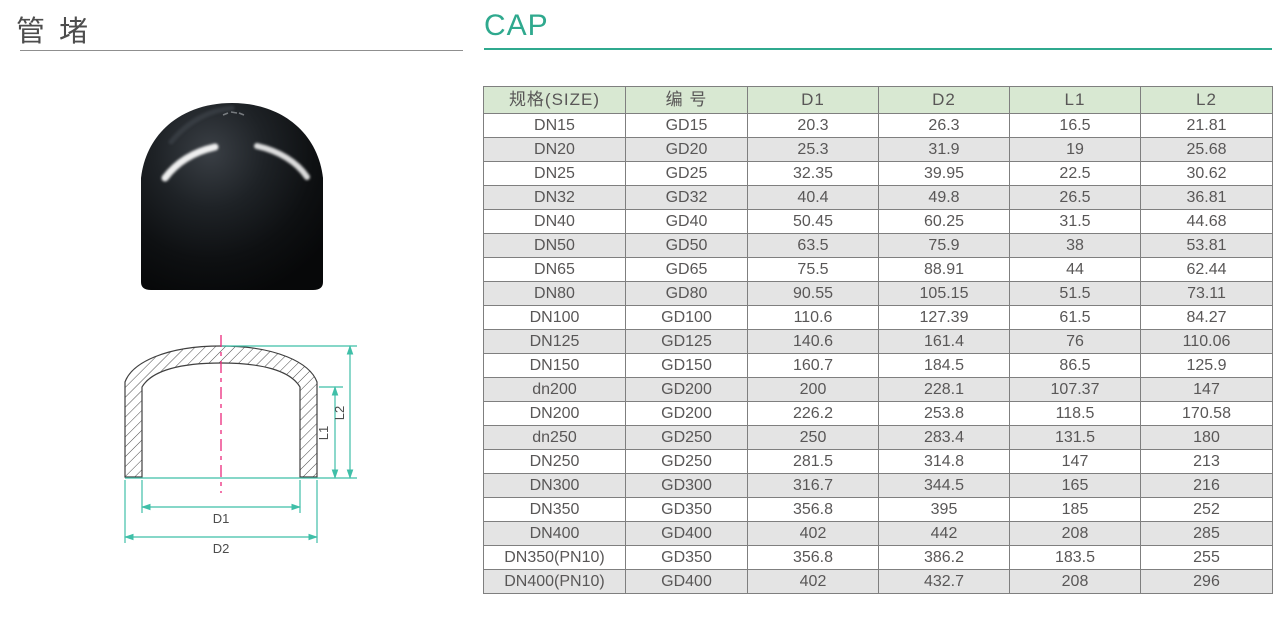 The image size is (1286, 618). What do you see at coordinates (554, 269) in the screenshot?
I see `table-cell: DN65` at bounding box center [554, 269].